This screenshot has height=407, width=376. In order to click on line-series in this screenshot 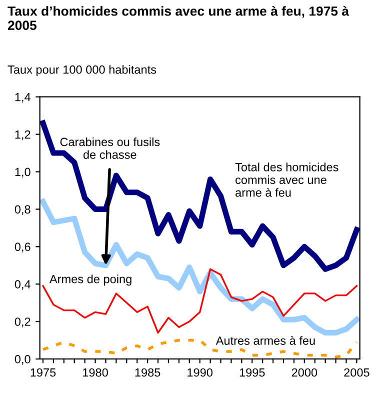, I will do `click(200, 301)`.